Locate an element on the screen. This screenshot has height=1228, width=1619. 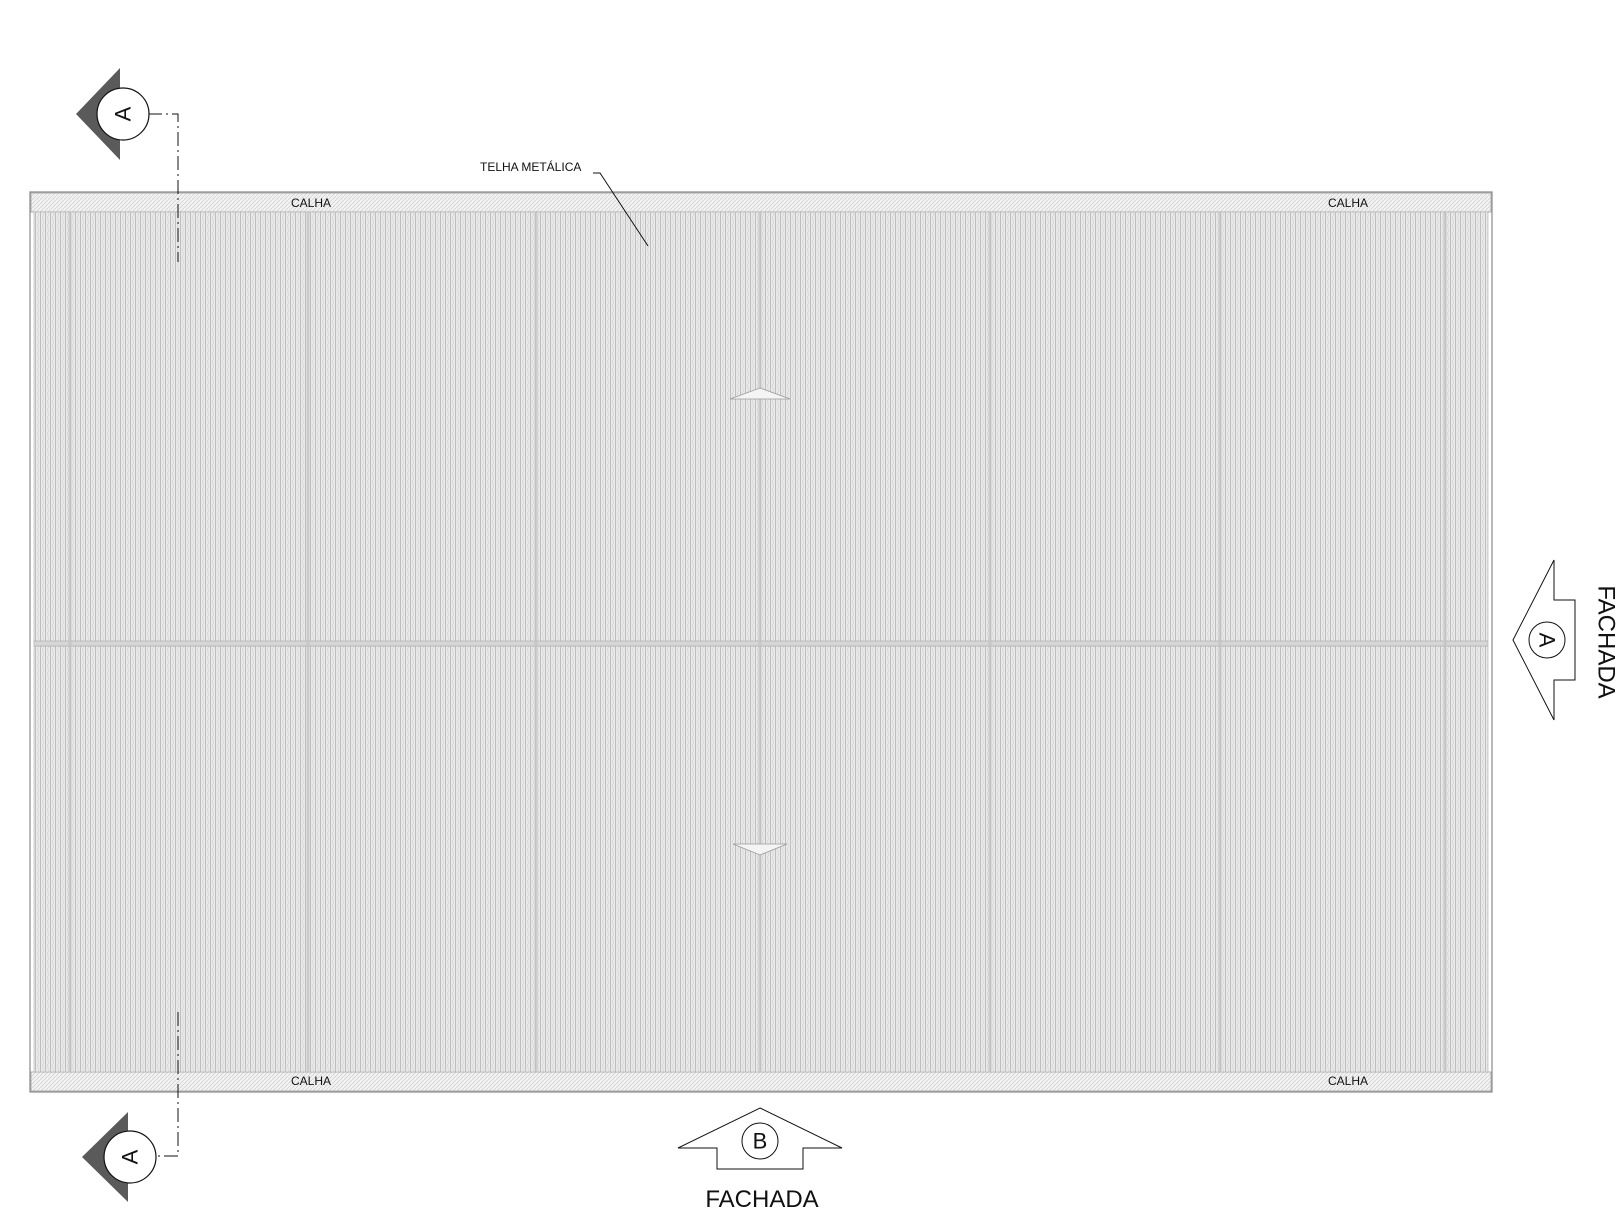
gutter-top is located at coordinates (761, 202).